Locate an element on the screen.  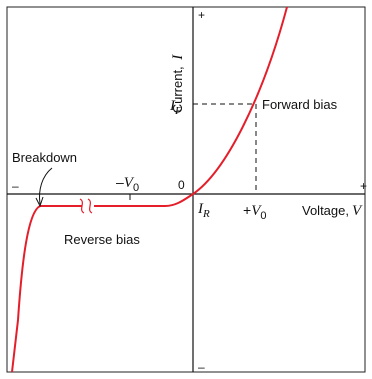
y-plus-sign: + is located at coordinates (201, 15).